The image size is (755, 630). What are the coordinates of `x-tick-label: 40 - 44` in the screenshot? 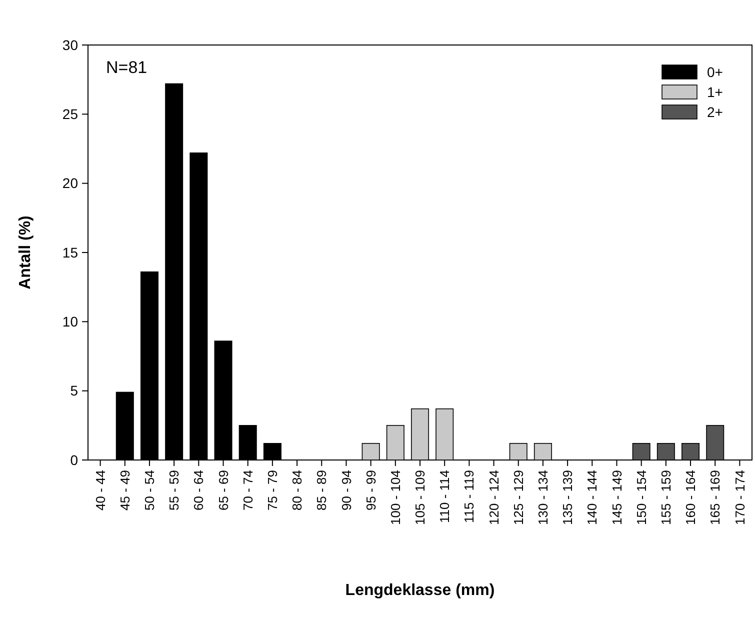 It's located at (100, 490).